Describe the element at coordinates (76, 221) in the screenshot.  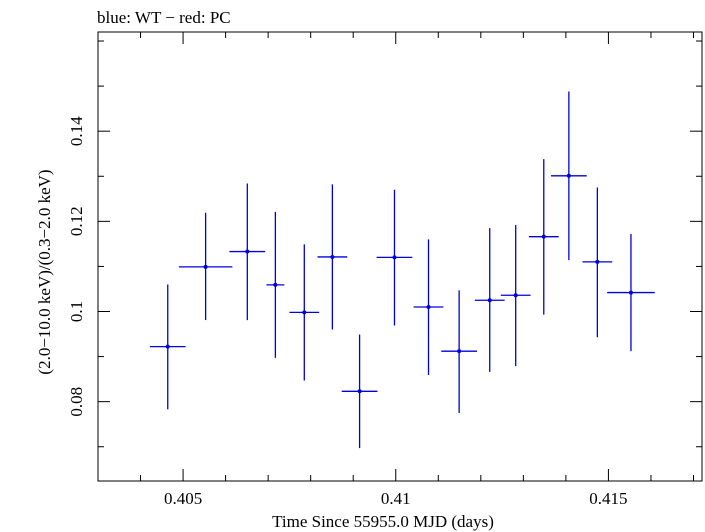
I see `y-tick-label: 0.12` at that location.